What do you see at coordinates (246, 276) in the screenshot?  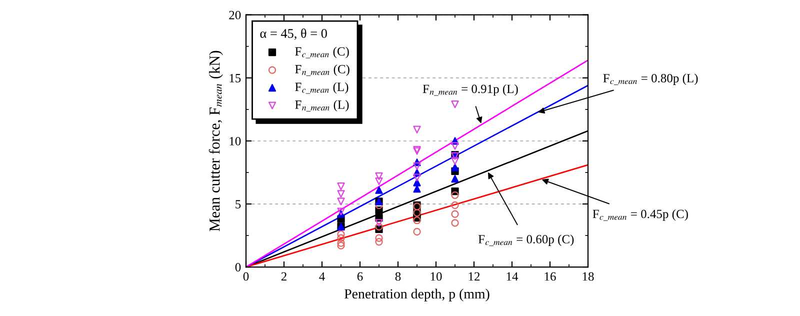 I see `x-tick-label: 0` at bounding box center [246, 276].